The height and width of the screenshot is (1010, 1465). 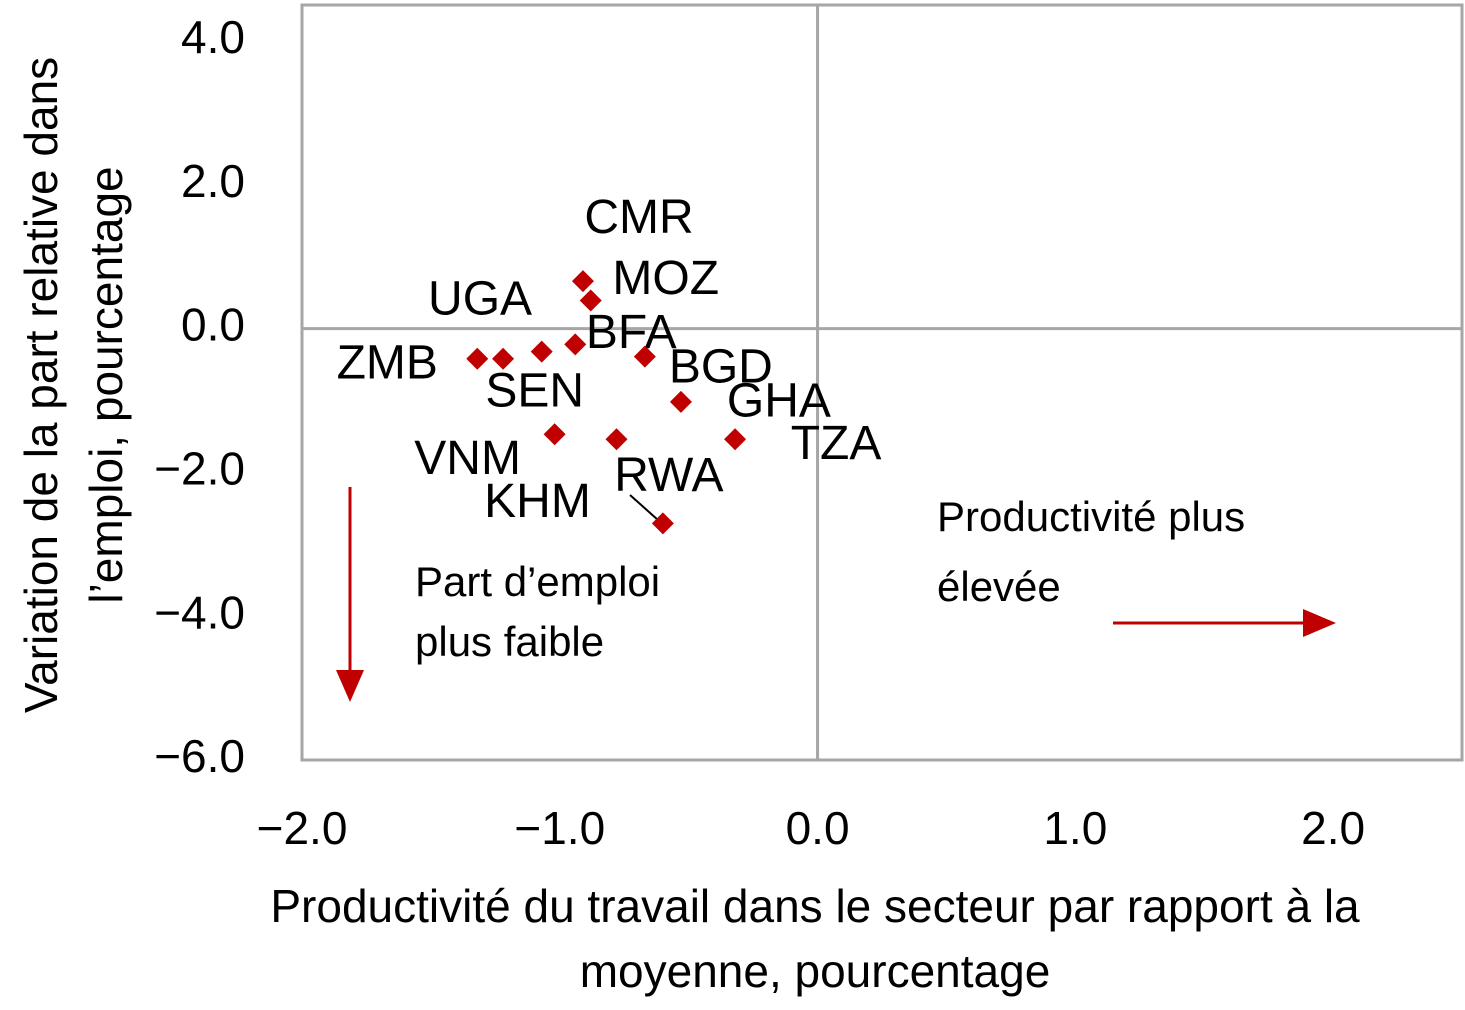 I want to click on y-tick-label: −4.0, so click(x=199, y=612).